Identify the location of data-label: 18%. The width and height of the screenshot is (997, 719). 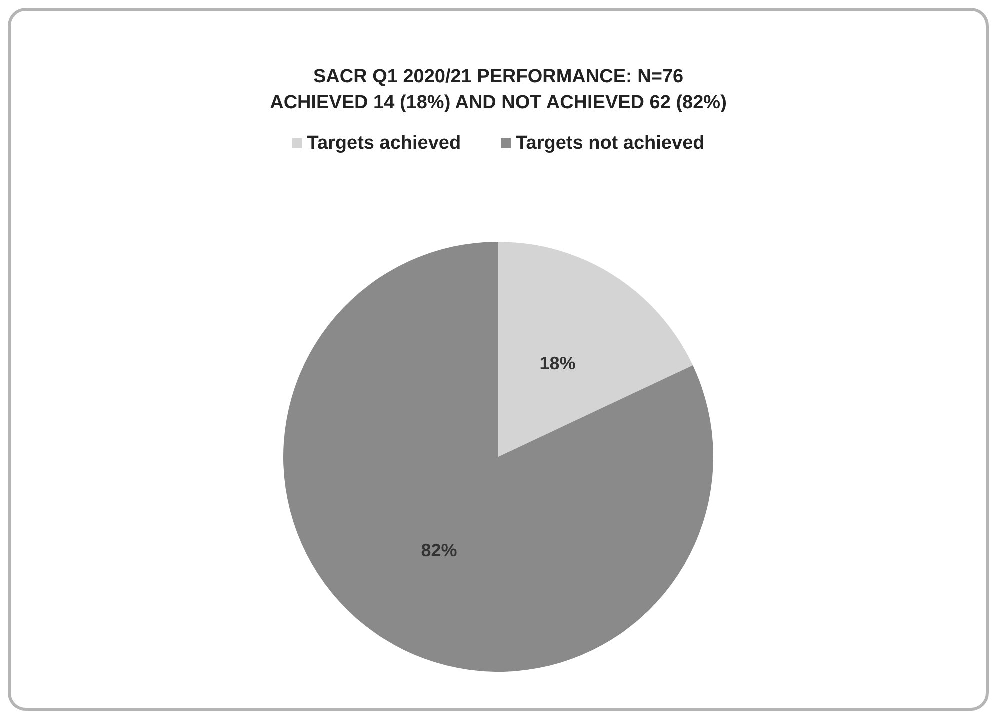
(558, 364).